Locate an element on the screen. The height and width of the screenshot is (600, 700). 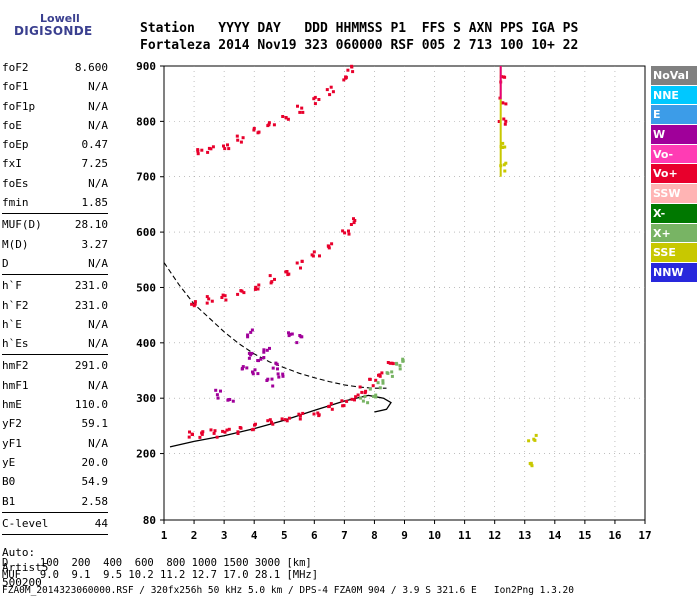
x-tick-label: 12 is located at coordinates (494, 535).